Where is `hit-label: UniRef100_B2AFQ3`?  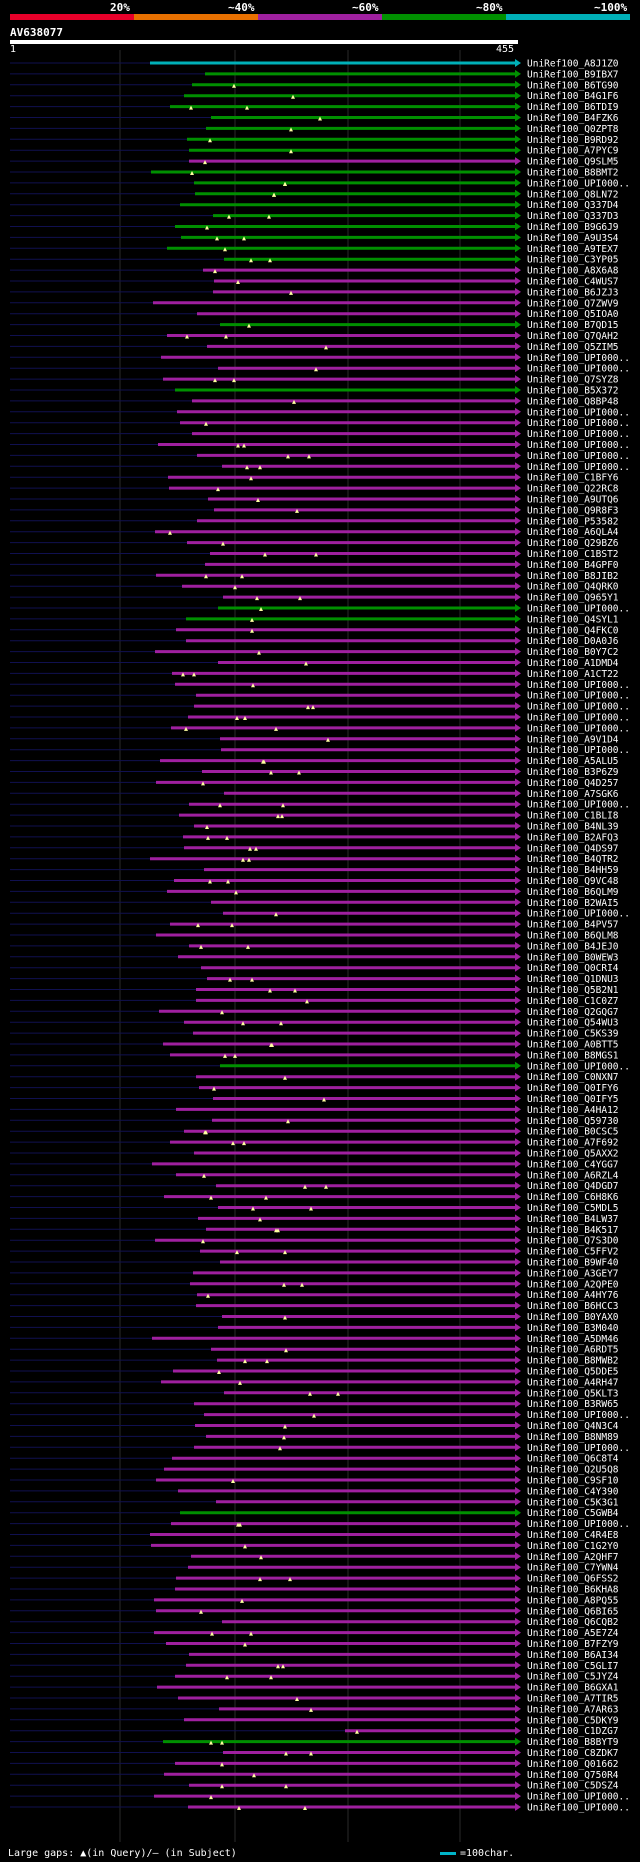 hit-label: UniRef100_B2AFQ3 is located at coordinates (573, 837).